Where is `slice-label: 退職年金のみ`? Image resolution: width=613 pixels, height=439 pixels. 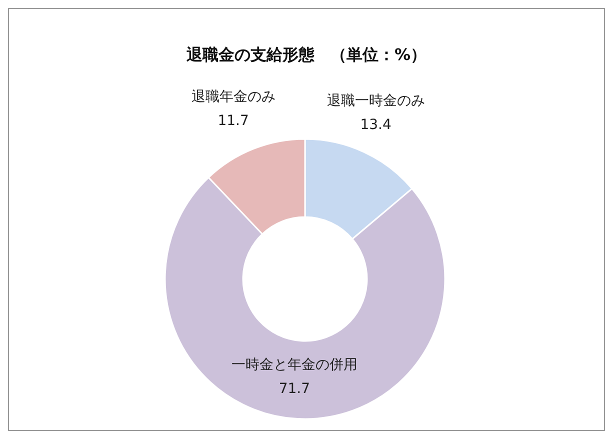 slice-label: 退職年金のみ is located at coordinates (233, 96).